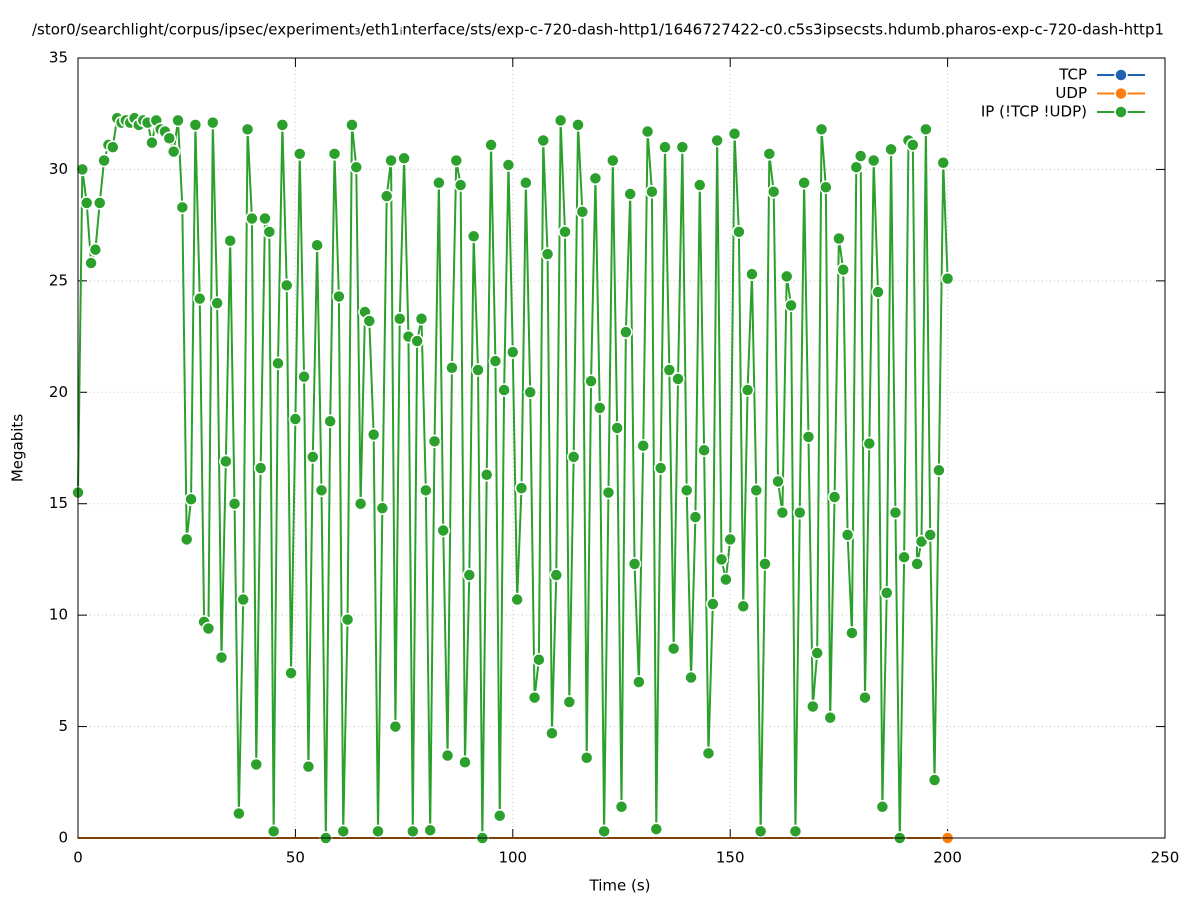 The height and width of the screenshot is (900, 1197). What do you see at coordinates (58, 615) in the screenshot?
I see `y-tick-label: 10` at bounding box center [58, 615].